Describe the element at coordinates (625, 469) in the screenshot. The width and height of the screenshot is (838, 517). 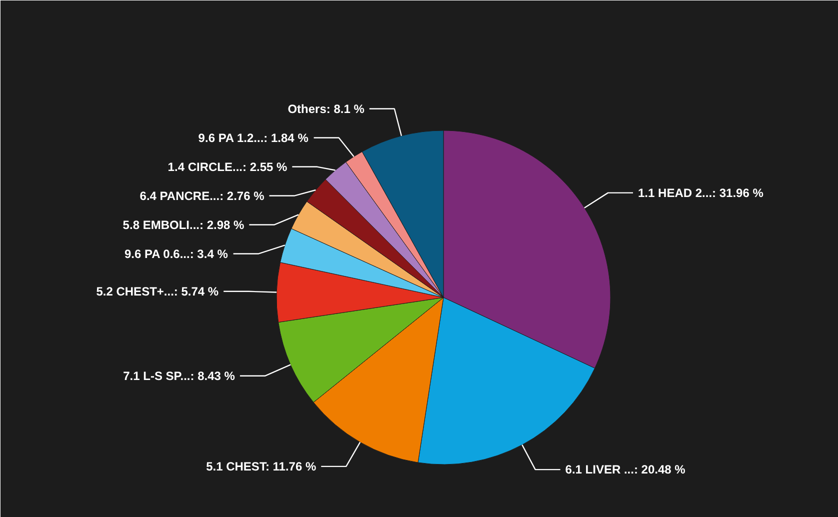
I see `slice-label: 6.1 LIVER ...: 20.48 %` at that location.